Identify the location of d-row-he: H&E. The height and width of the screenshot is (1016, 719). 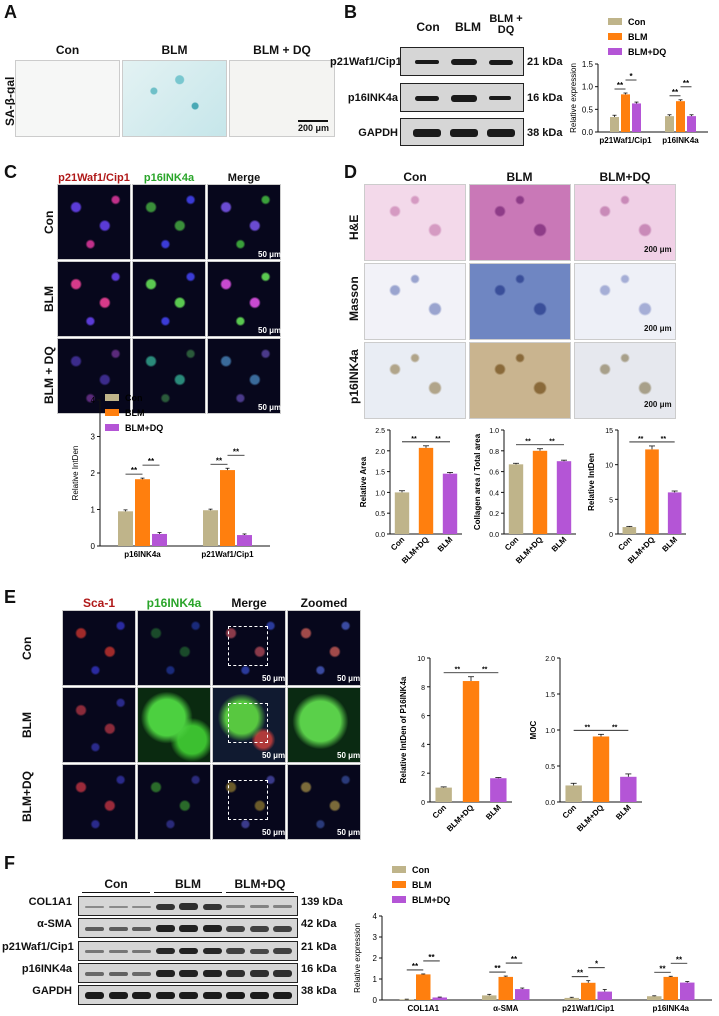
(354, 227).